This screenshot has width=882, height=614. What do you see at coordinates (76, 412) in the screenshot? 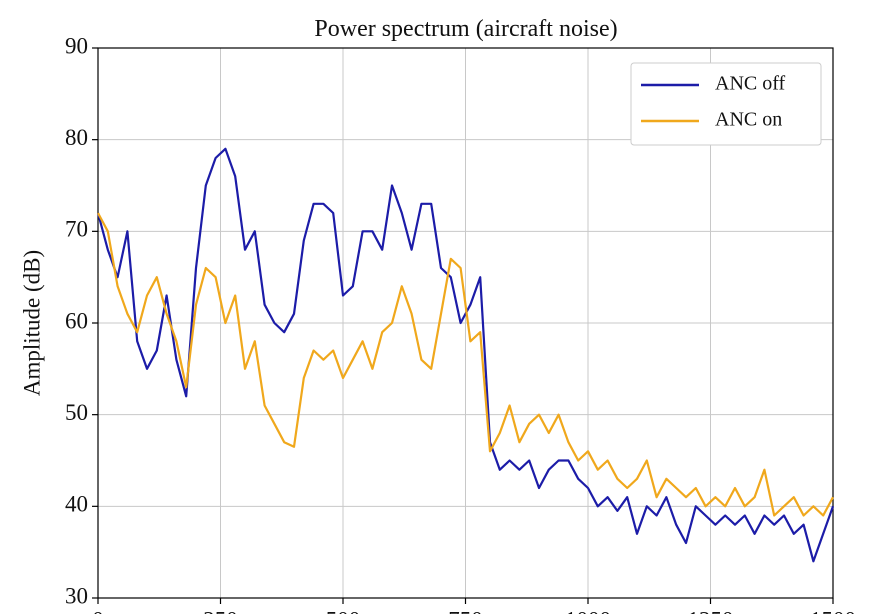
I see `y-tick-label: 50` at bounding box center [76, 412].